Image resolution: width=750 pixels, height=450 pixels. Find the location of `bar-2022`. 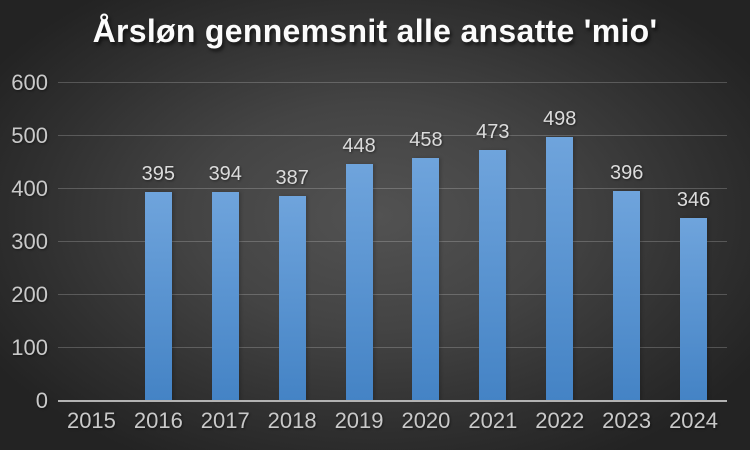

bar-2022 is located at coordinates (560, 269).